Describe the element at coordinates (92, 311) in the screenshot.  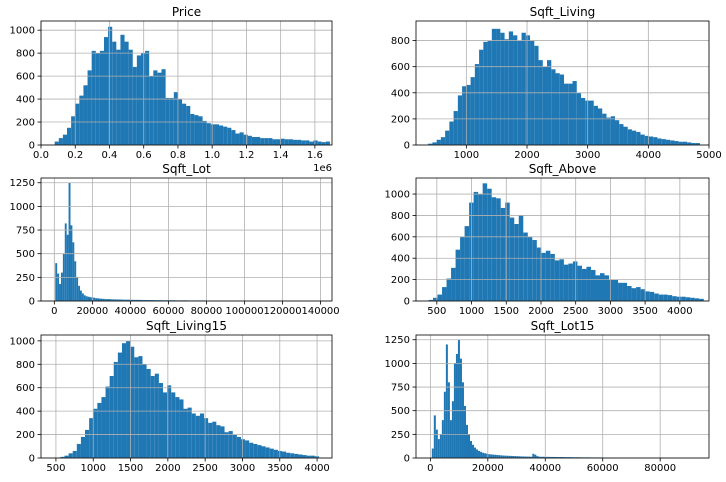
I see `x-tick-label: 20000` at that location.